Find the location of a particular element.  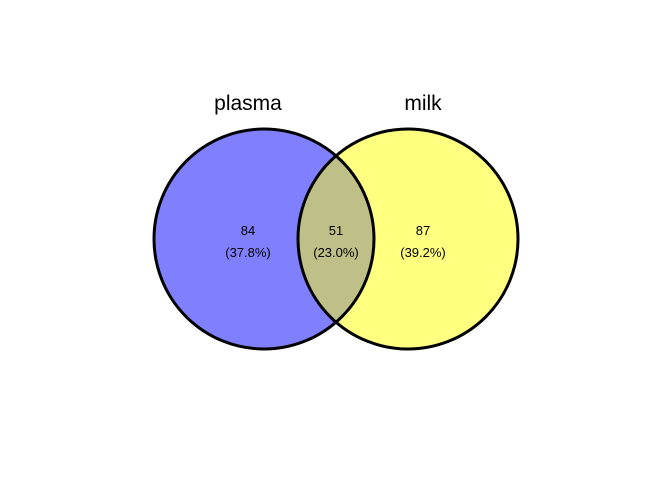

overlap-percent: (23.0%) is located at coordinates (336, 252).